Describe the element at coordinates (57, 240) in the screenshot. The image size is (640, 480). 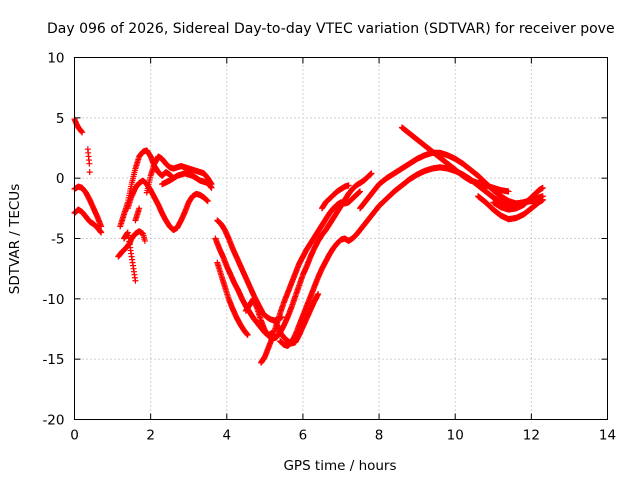
I see `y-tick-label: -5` at that location.